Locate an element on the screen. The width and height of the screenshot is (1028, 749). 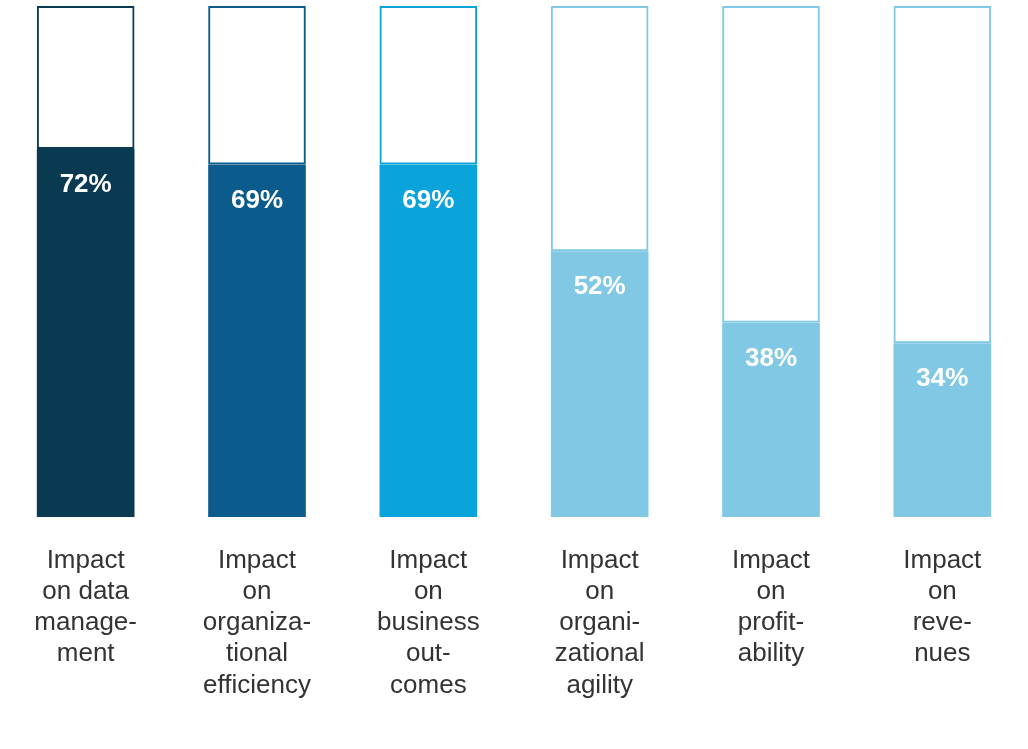
x-tick-label: Impact on organiza- tional efficiency is located at coordinates (257, 621).